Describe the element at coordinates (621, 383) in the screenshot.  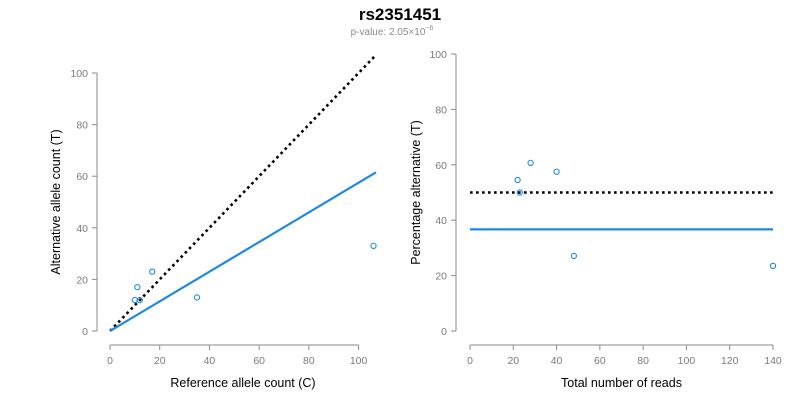
I see `x-axis-label: Total number of reads` at that location.